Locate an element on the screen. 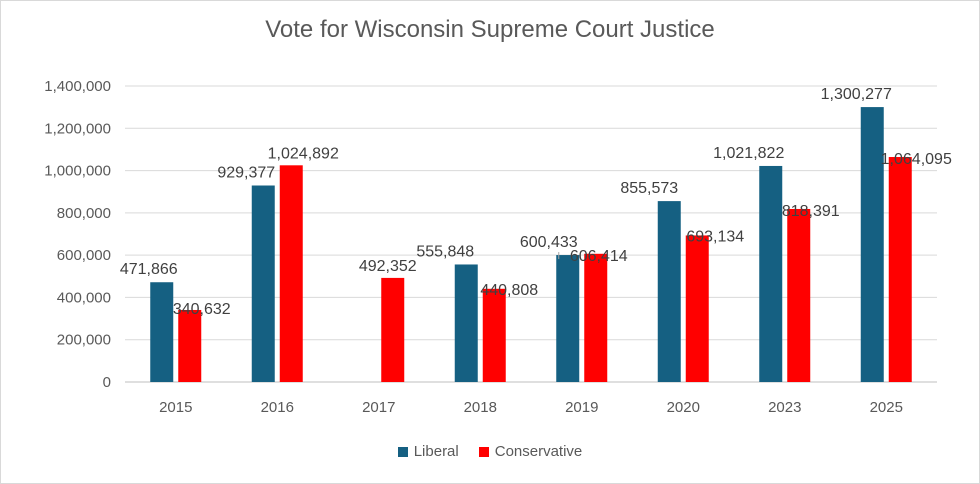  bar-liberal-2016 is located at coordinates (263, 283).